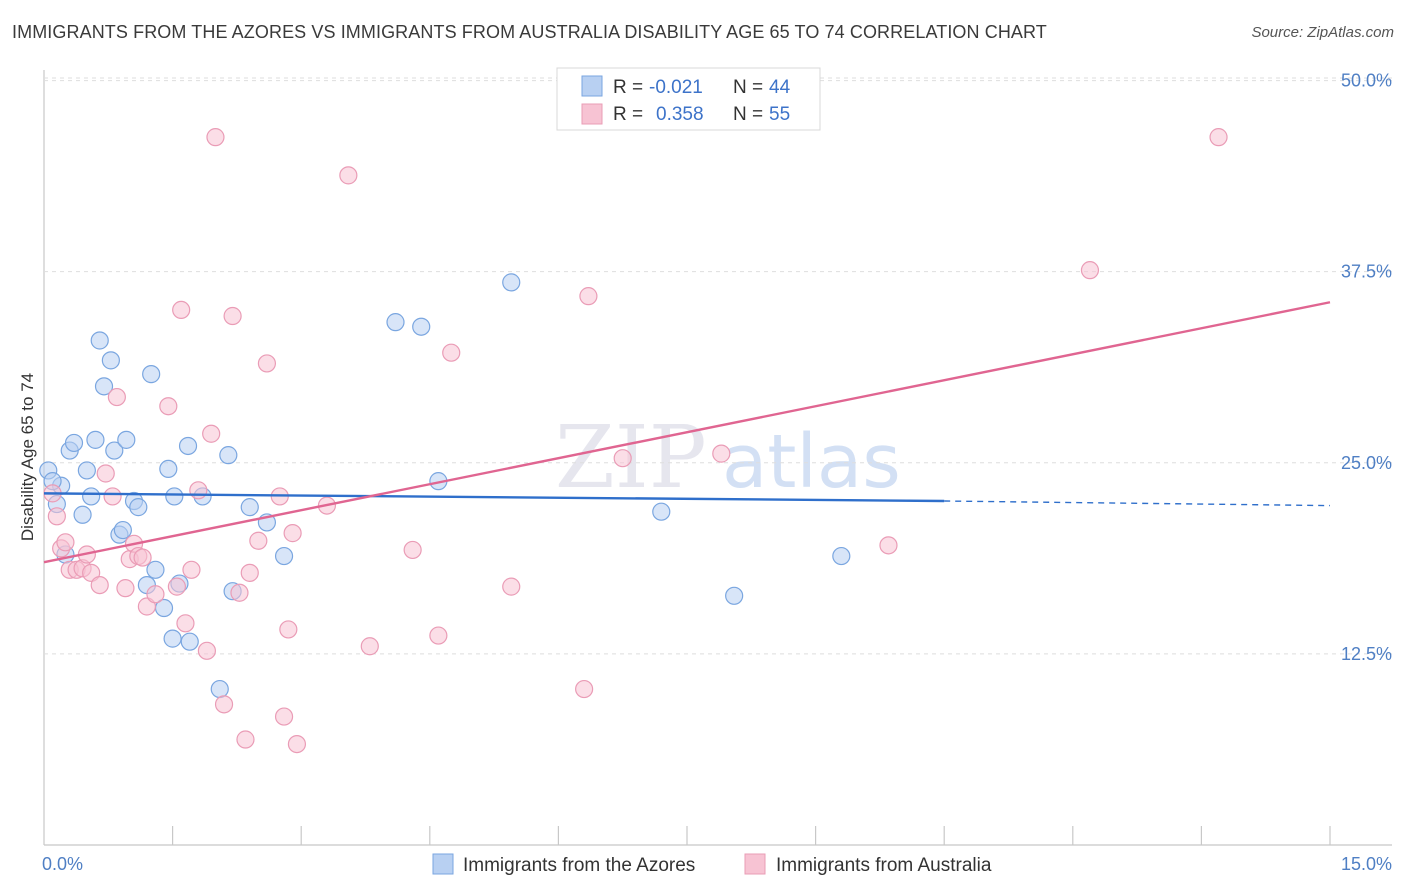 The width and height of the screenshot is (1406, 892). I want to click on legend-n-value-australia: 55, so click(779, 114).